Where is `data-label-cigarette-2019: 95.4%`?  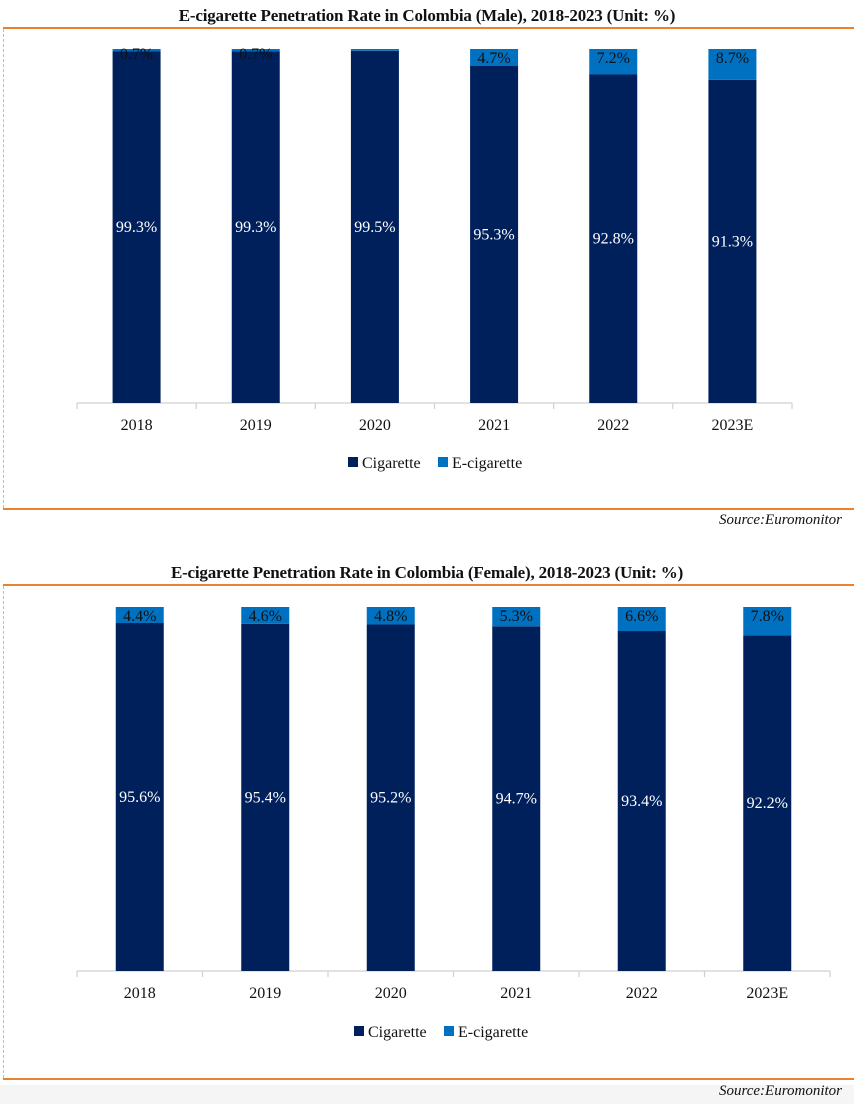 data-label-cigarette-2019: 95.4% is located at coordinates (265, 797).